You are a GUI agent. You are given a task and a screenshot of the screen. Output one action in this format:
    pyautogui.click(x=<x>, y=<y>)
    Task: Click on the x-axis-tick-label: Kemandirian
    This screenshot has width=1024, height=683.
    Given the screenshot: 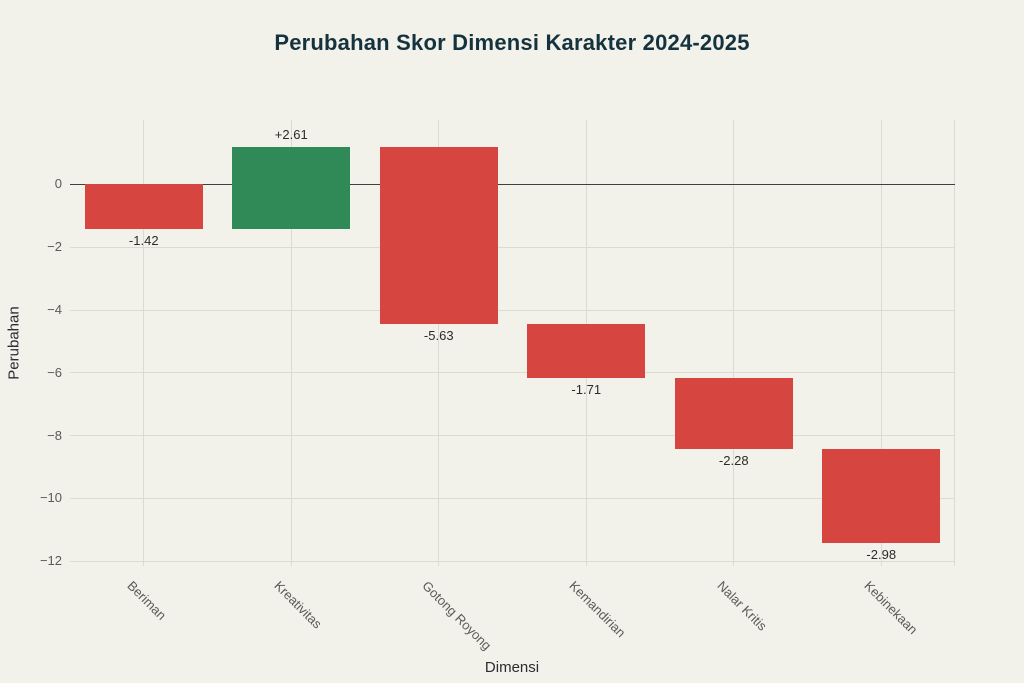 What is the action you would take?
    pyautogui.click(x=597, y=609)
    